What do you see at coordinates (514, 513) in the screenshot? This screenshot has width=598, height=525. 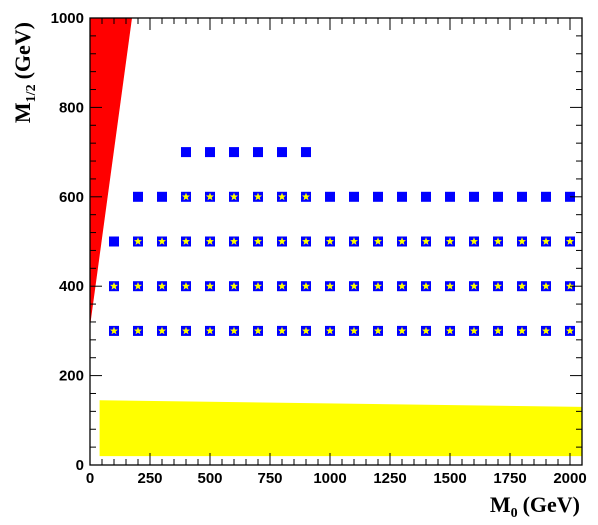 I see `x-axis-title-subscript: 0` at bounding box center [514, 513].